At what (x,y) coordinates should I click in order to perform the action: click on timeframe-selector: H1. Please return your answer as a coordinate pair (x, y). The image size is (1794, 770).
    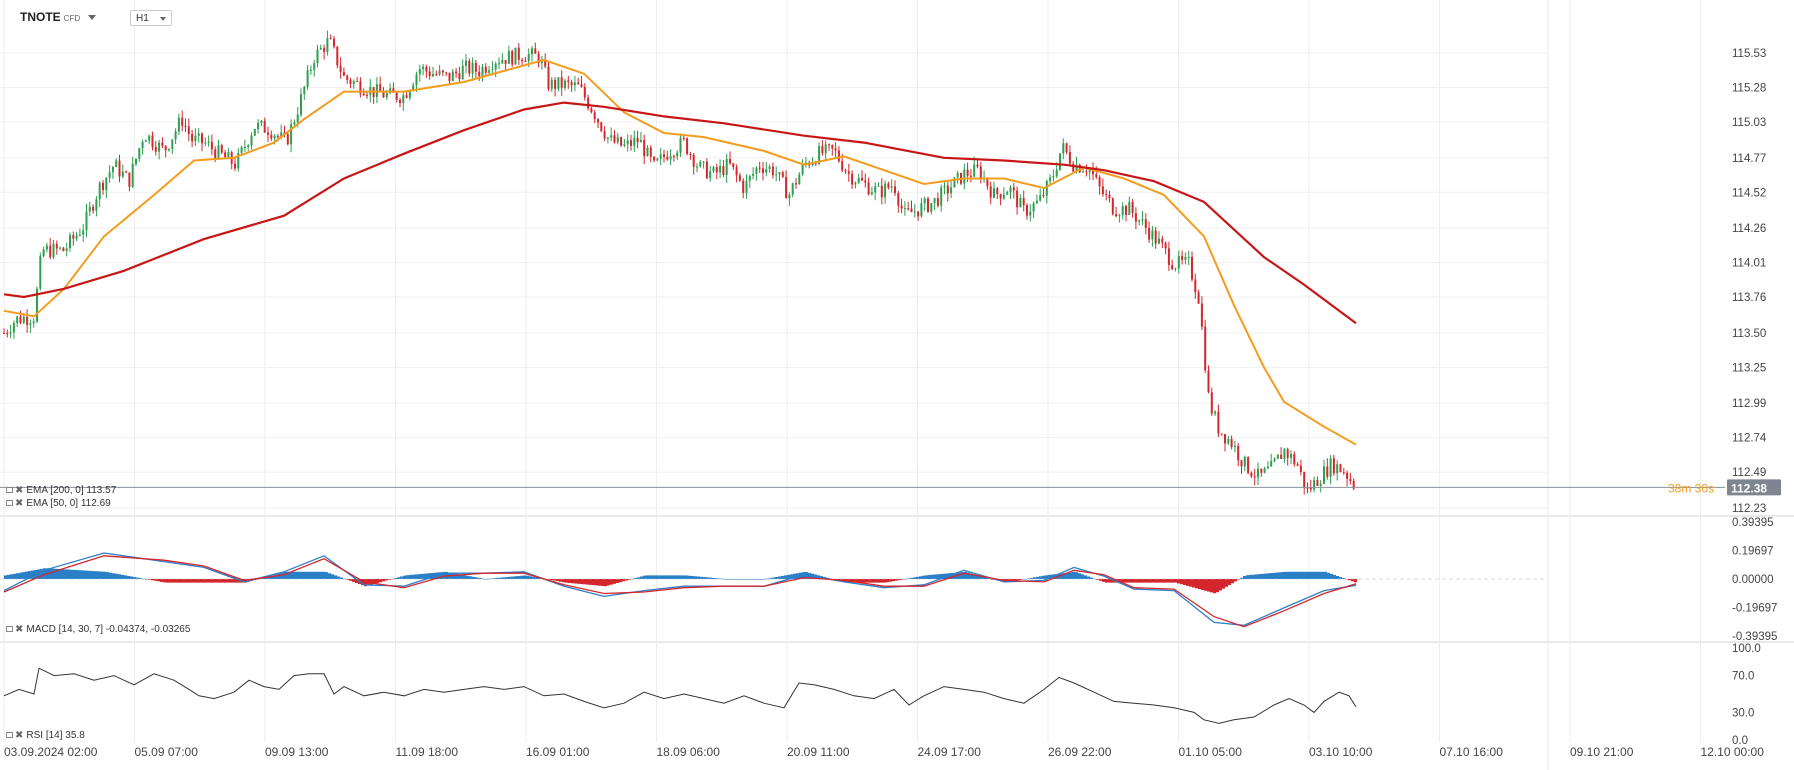
    Looking at the image, I should click on (151, 18).